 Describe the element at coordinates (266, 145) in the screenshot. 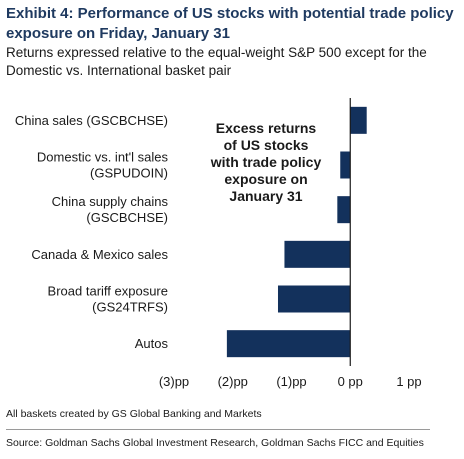

I see `annotation-line: of US stocks` at that location.